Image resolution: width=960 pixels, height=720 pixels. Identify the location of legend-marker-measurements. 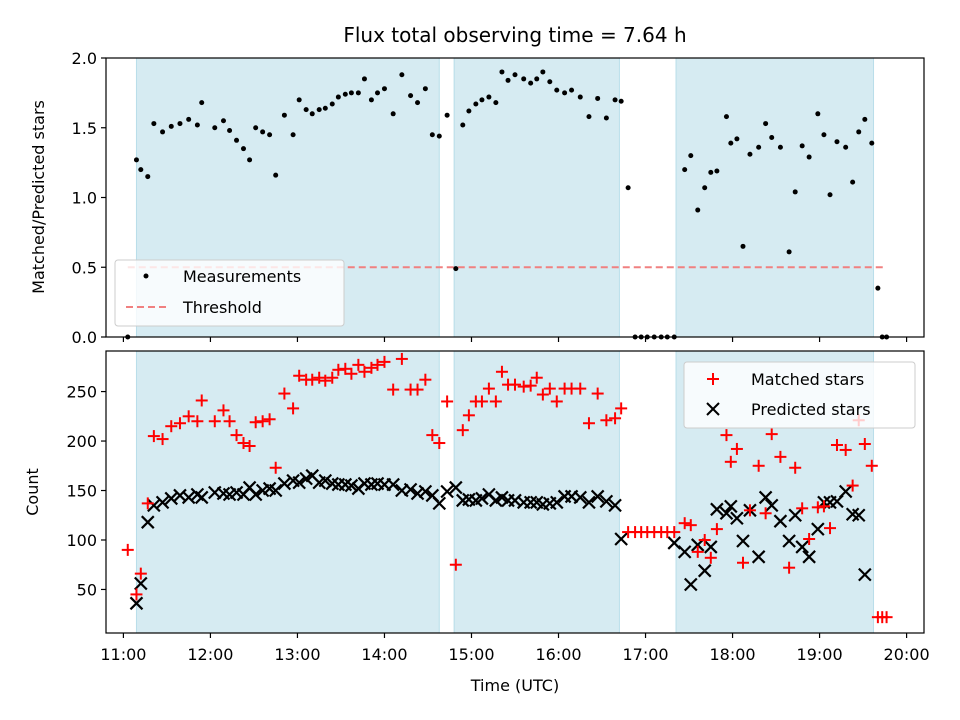
(146, 276).